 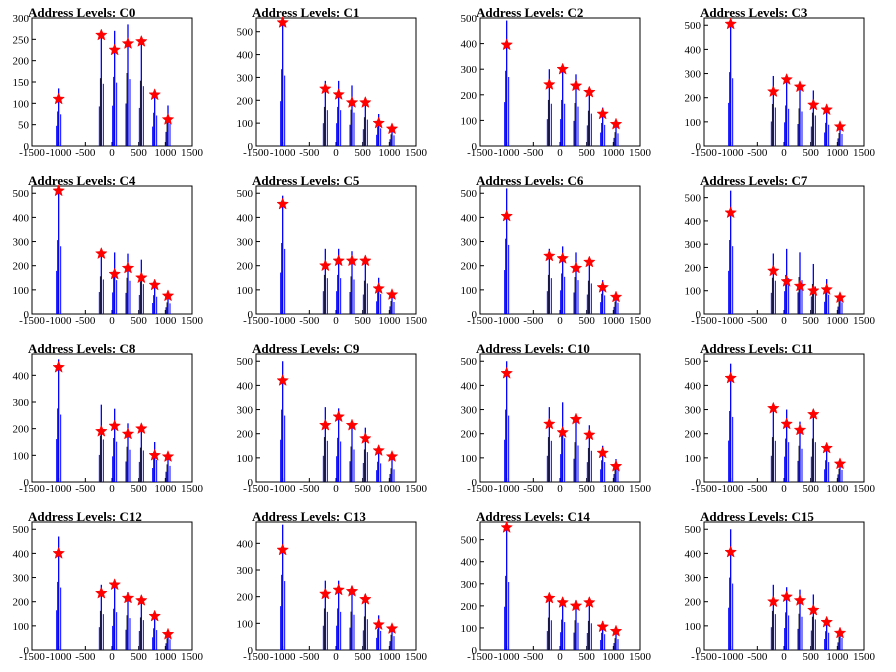 I want to click on chart-title: Address Levels: C5, so click(x=306, y=180).